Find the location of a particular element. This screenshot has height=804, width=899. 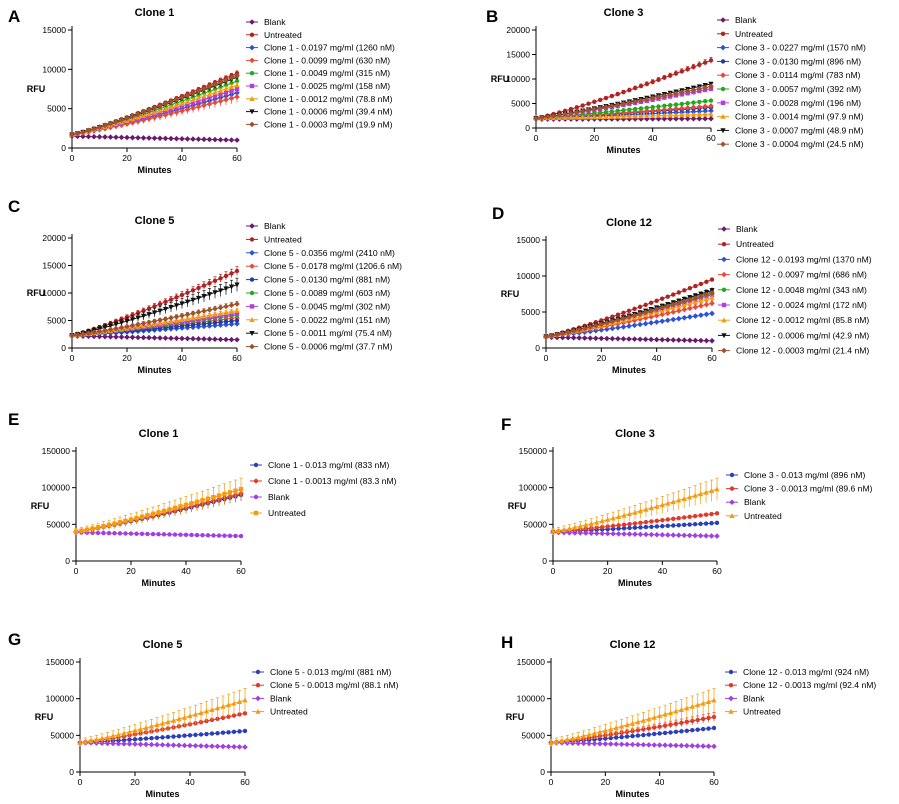

y-tick-label: 0 is located at coordinates (71, 772).